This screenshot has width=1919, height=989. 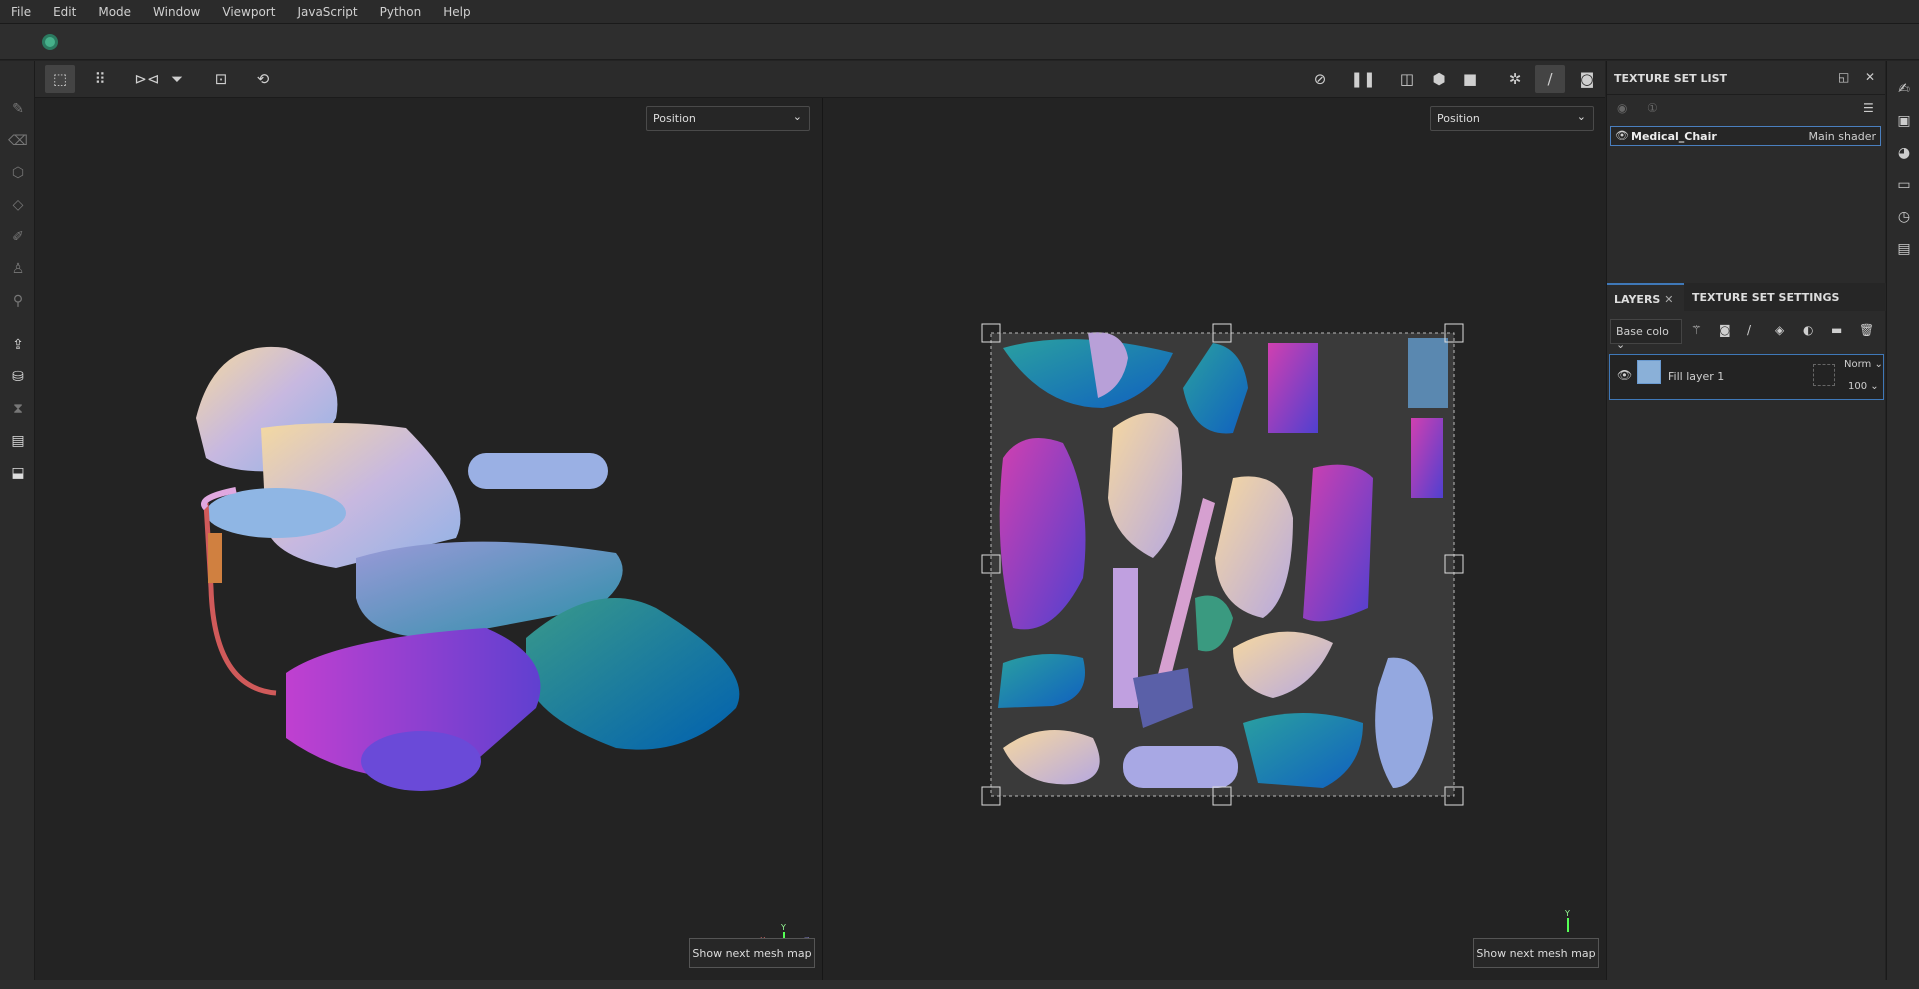 What do you see at coordinates (728, 118) in the screenshot?
I see `channel-select-3d: Position ⌄` at bounding box center [728, 118].